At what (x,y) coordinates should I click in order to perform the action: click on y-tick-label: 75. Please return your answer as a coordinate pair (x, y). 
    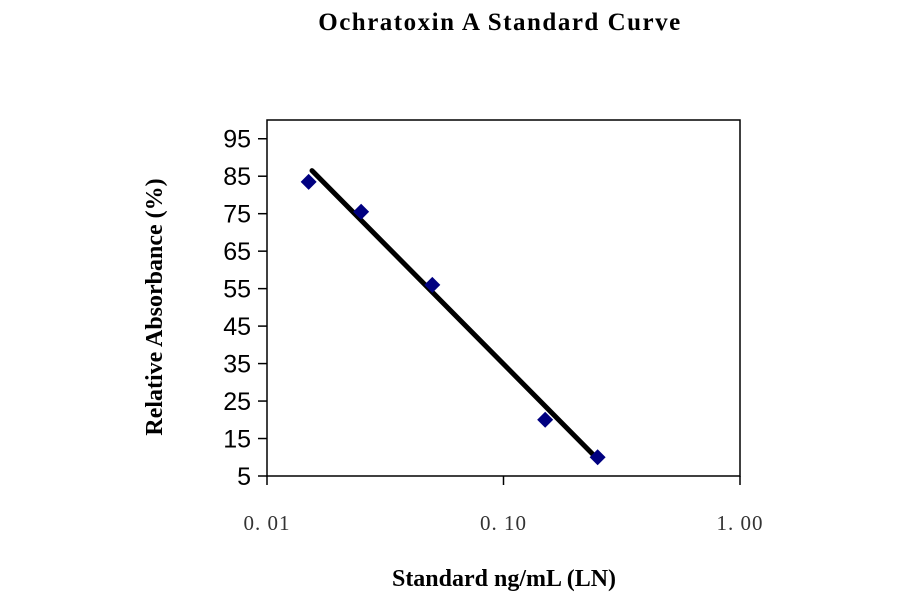
    Looking at the image, I should click on (237, 215).